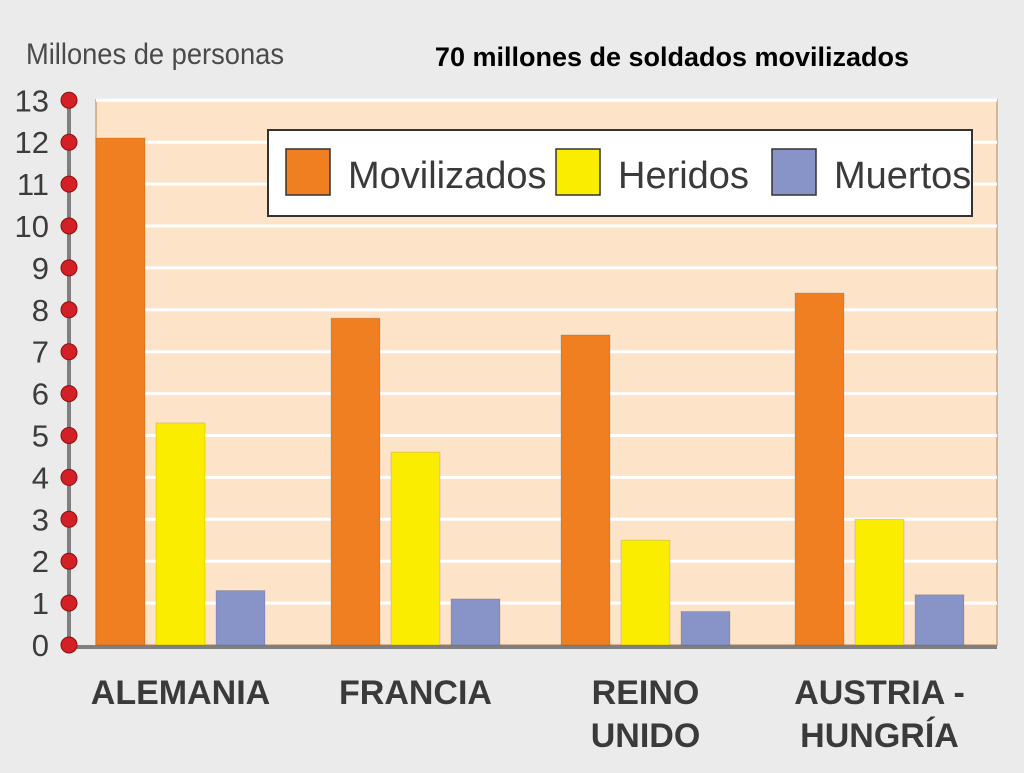 Image resolution: width=1024 pixels, height=773 pixels. What do you see at coordinates (40, 352) in the screenshot?
I see `y-tick-label: 7` at bounding box center [40, 352].